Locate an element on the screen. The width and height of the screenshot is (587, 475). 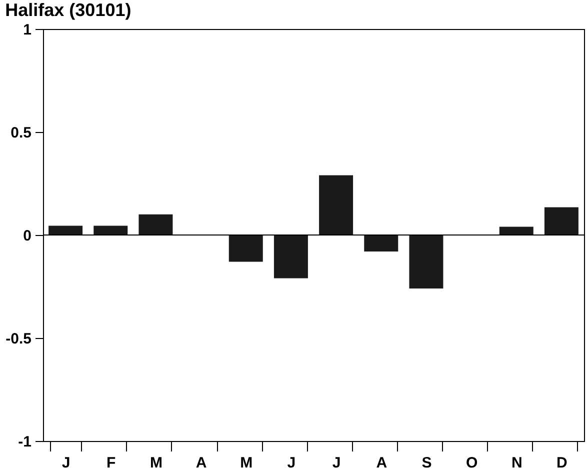
x-tick-label: F is located at coordinates (111, 463).